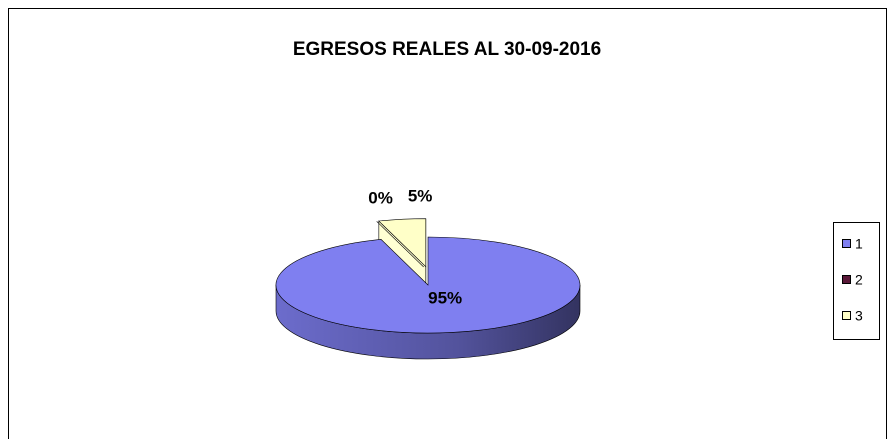 The width and height of the screenshot is (888, 439). Describe the element at coordinates (428, 322) in the screenshot. I see `slice-side-shade` at that location.